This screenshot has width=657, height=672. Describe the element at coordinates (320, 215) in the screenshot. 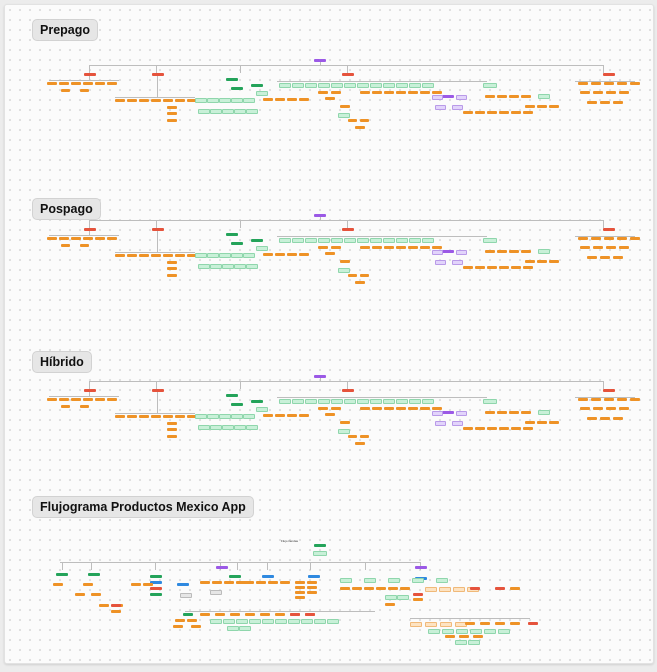

I see `root-node` at that location.